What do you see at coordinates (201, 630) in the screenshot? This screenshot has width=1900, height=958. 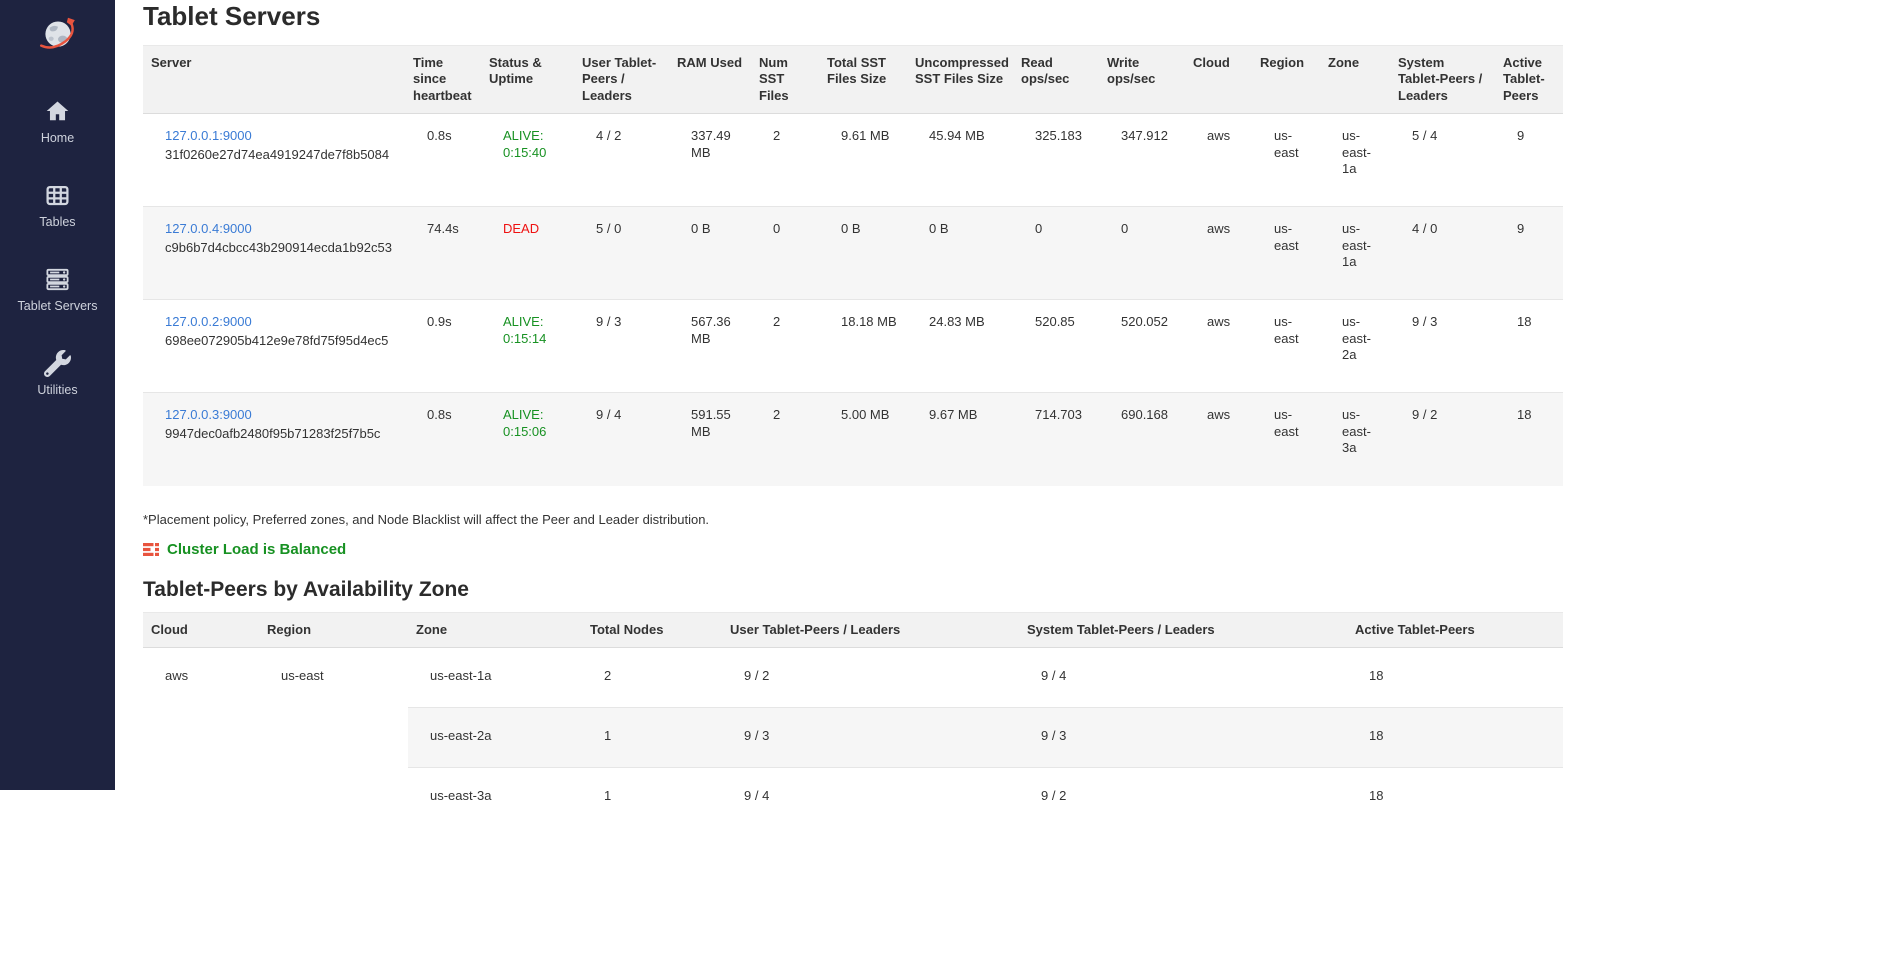 I see `column-header-cloud: Cloud` at bounding box center [201, 630].